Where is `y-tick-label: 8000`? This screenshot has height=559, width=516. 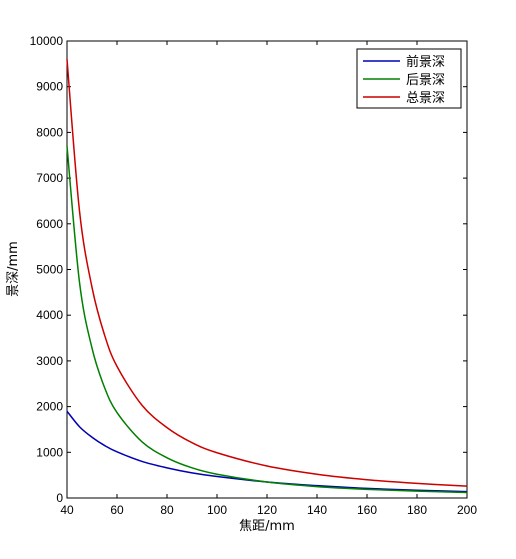
y-tick-label: 8000 is located at coordinates (49, 132).